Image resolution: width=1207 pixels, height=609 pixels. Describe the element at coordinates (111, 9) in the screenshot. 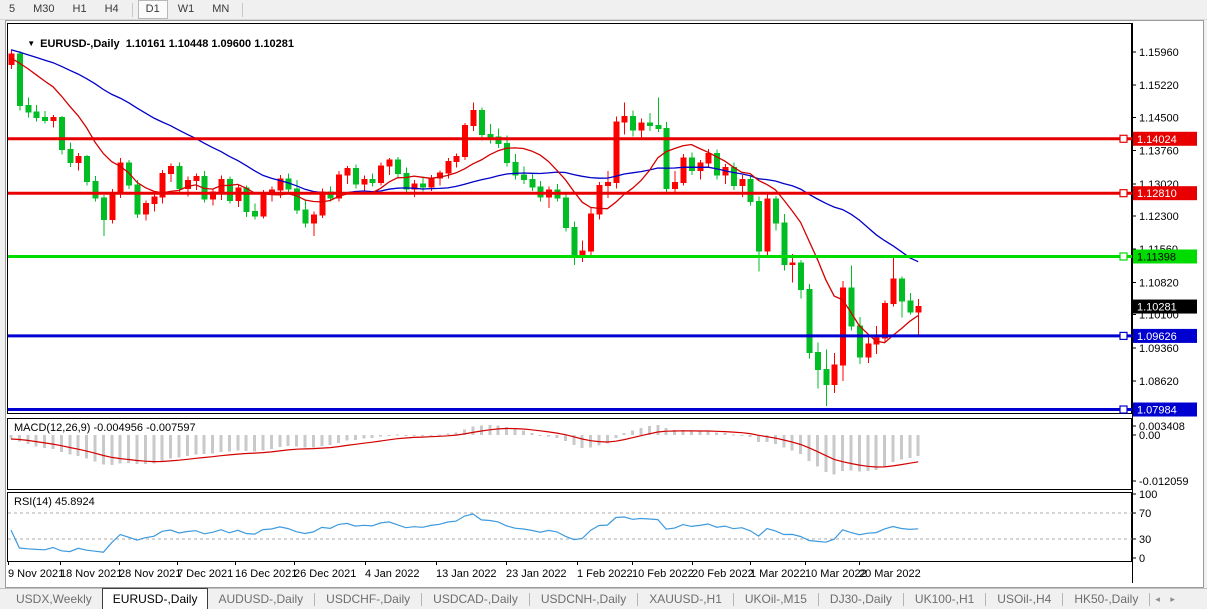

I see `timeframe-button-h4: H4` at that location.